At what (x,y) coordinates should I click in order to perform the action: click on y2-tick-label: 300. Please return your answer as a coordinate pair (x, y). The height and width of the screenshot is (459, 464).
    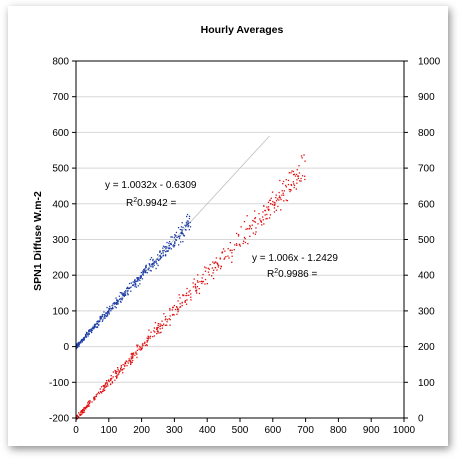
    Looking at the image, I should click on (426, 311).